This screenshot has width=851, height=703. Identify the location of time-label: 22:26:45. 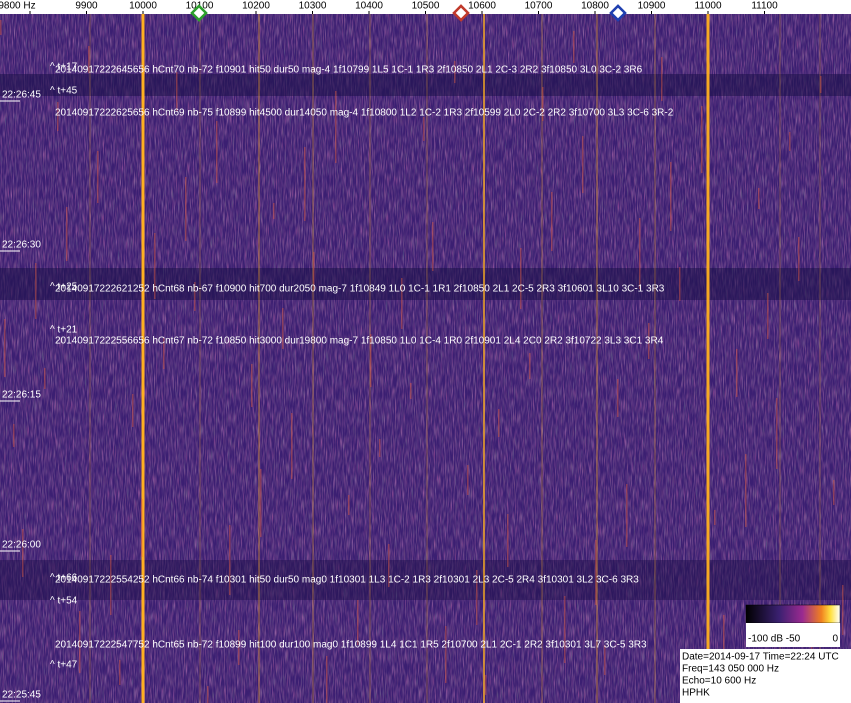
(21, 95).